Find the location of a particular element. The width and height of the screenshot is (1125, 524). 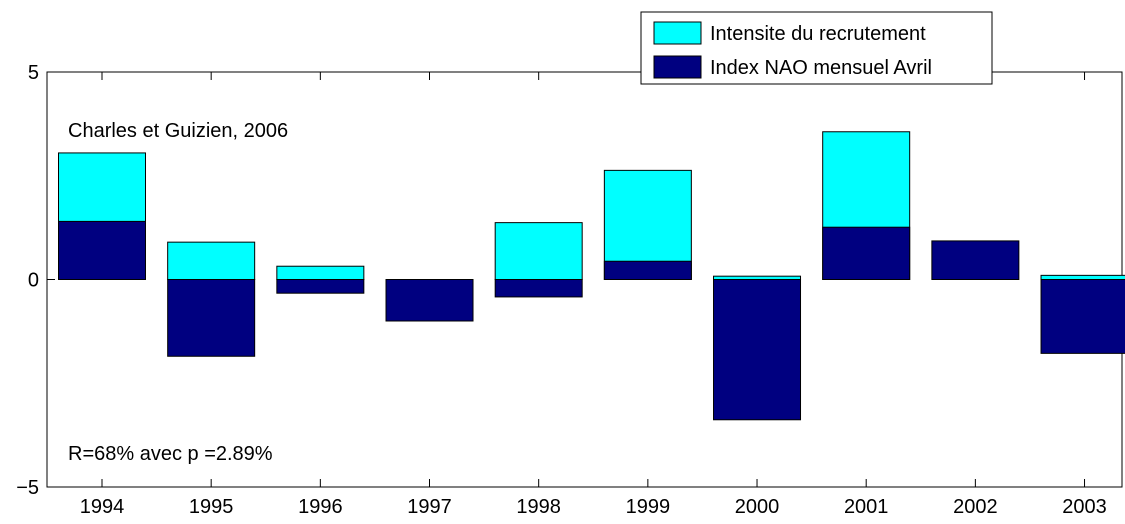

x-tick-label-1997: 1997 is located at coordinates (429, 507).